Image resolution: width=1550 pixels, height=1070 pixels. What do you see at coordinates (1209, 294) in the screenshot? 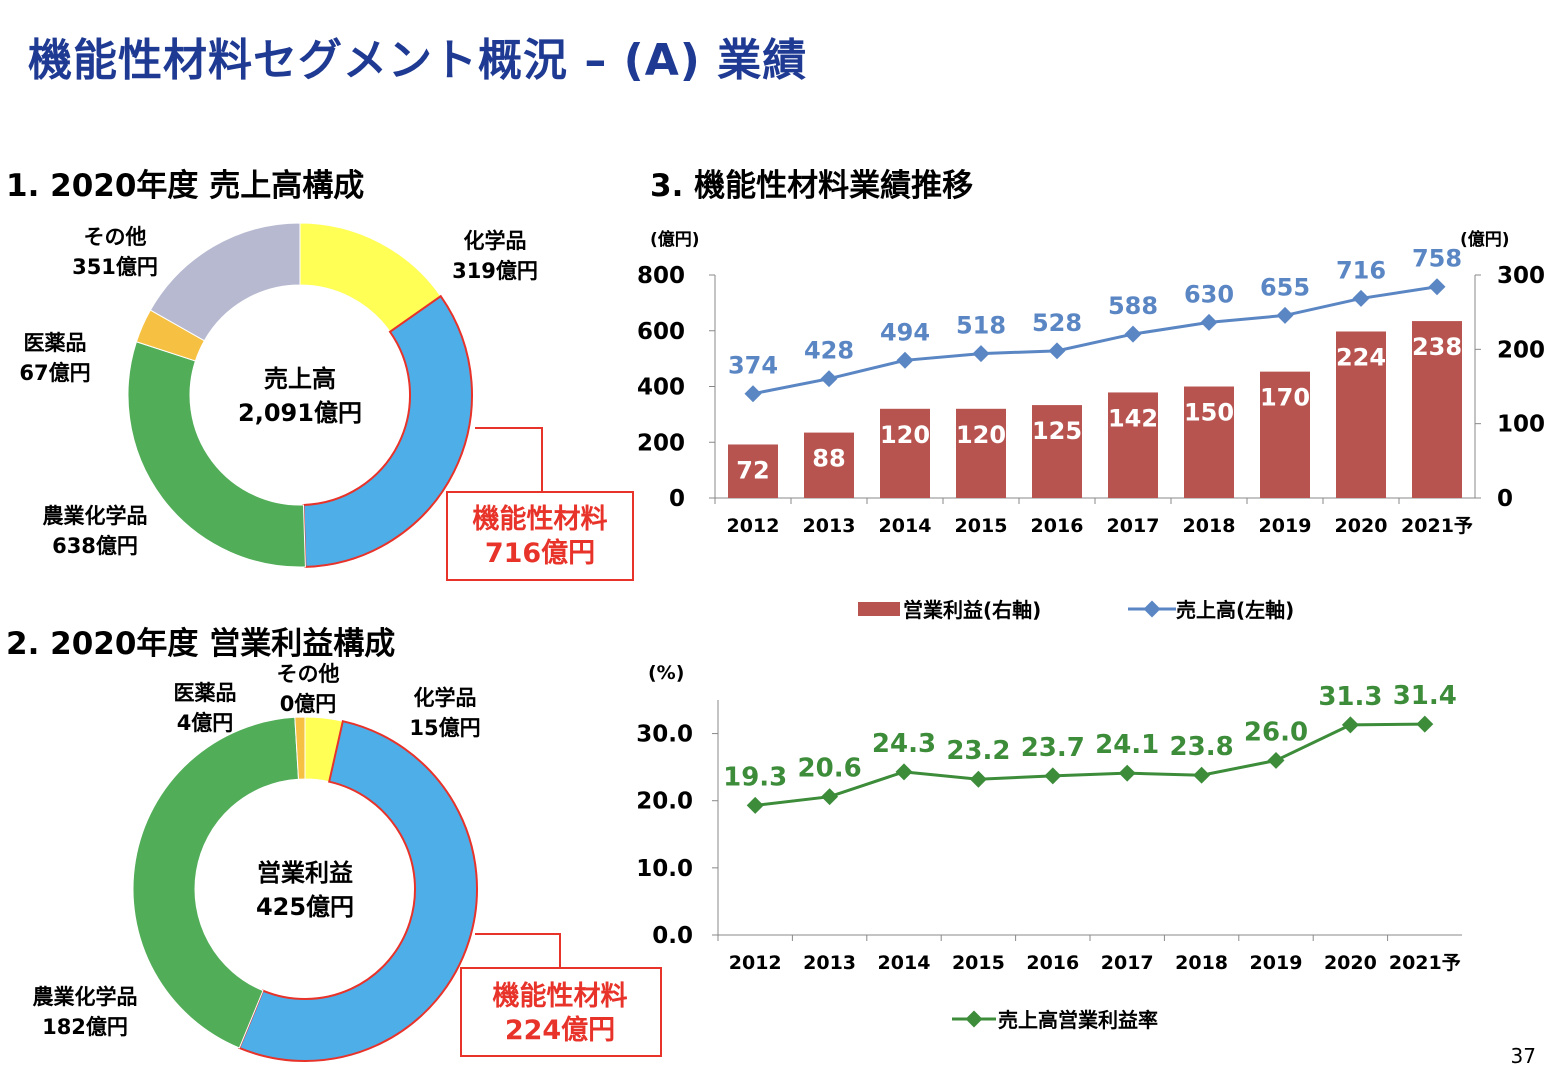
I see `sales-data-label: 630` at bounding box center [1209, 294].